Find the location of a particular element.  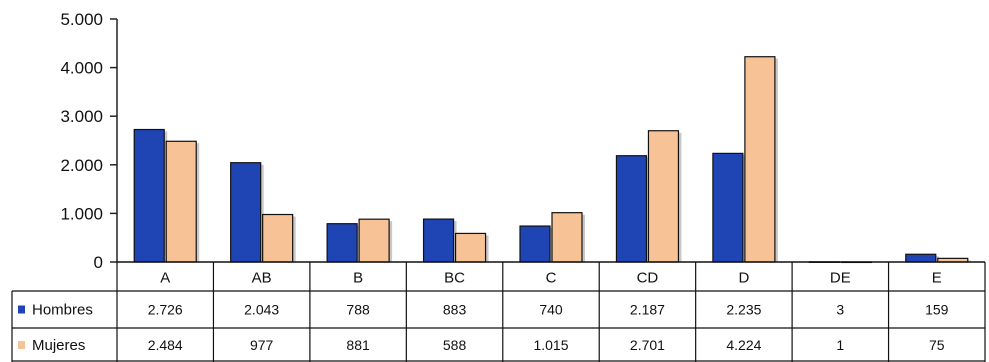

table-cell: 977 is located at coordinates (262, 345).